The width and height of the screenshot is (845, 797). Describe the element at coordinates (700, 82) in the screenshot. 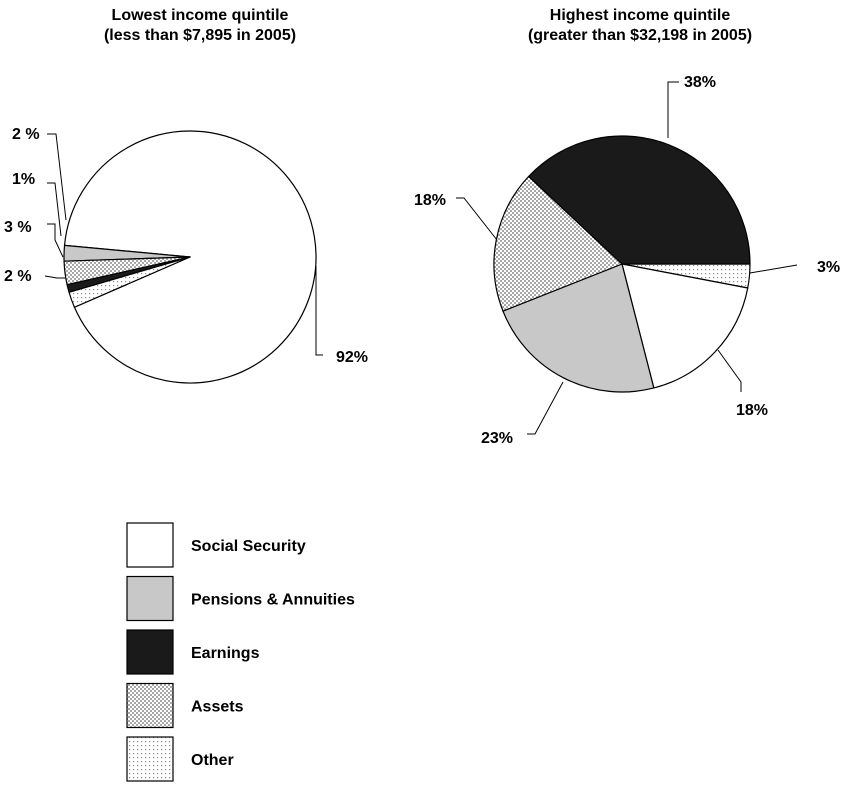

I see `data-label-earnings: 38%` at that location.